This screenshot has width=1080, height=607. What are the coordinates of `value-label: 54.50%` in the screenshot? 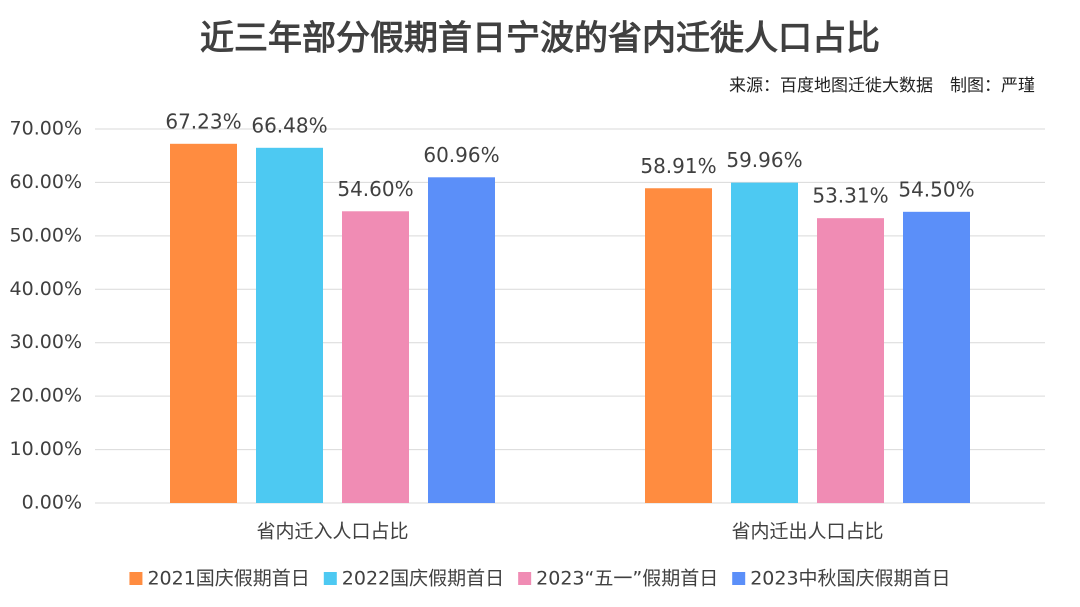 It's located at (936, 189).